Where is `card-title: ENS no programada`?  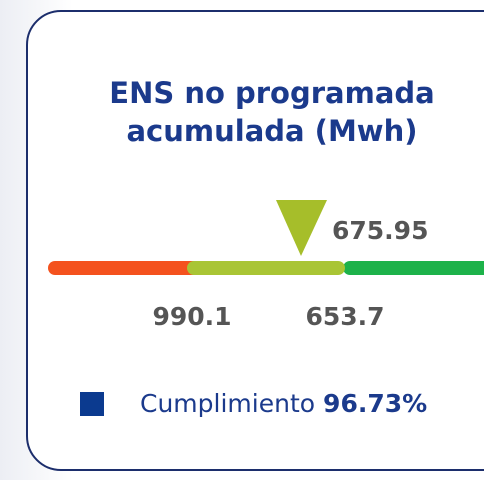
card-title: ENS no programada is located at coordinates (271, 93).